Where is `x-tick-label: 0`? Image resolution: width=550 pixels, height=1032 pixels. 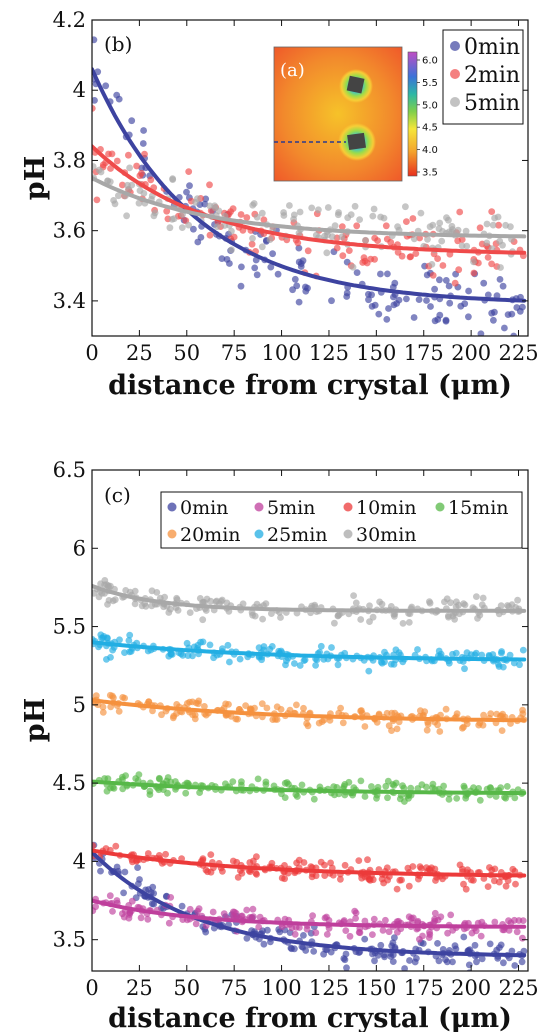
x-tick-label: 0 is located at coordinates (91, 353).